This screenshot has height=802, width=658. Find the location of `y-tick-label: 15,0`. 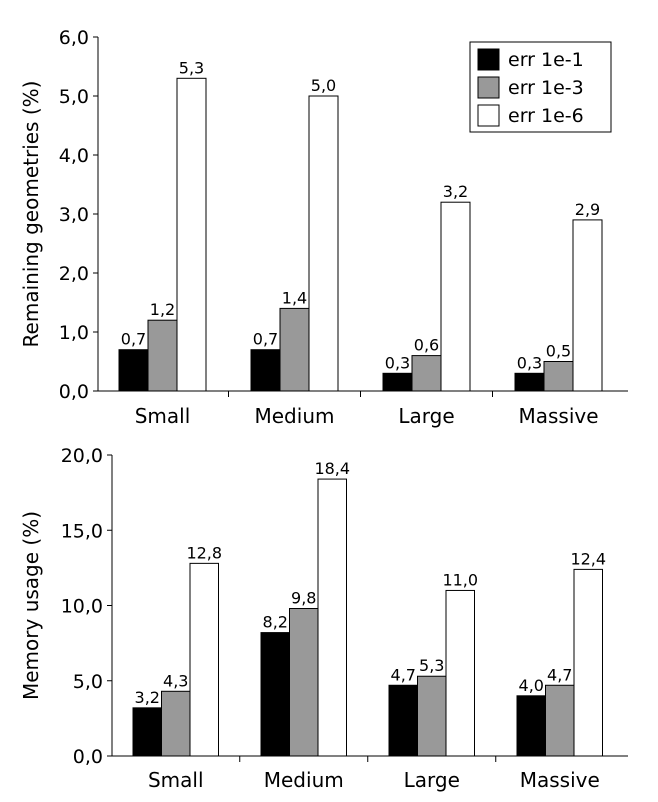

y-tick-label: 15,0 is located at coordinates (82, 531).